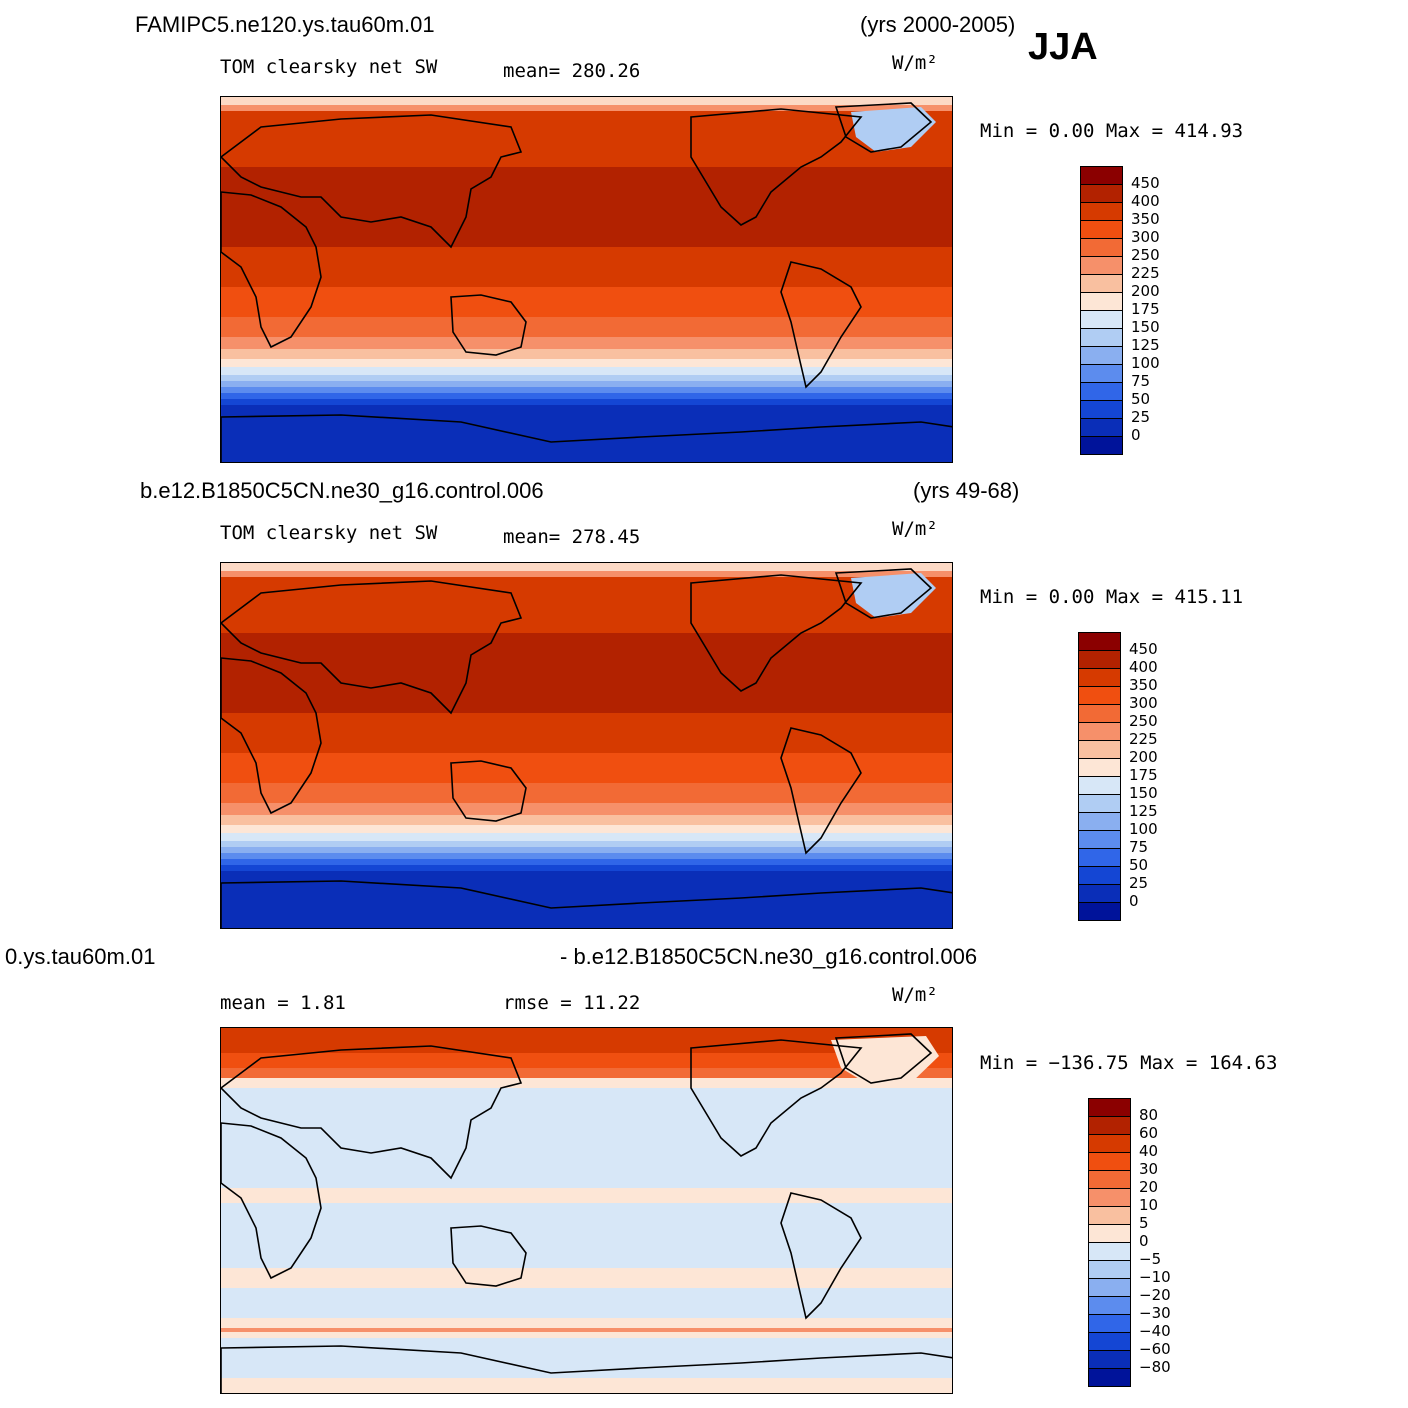  What do you see at coordinates (572, 71) in the screenshot?
I see `panel-1-mean: mean= 280.26` at bounding box center [572, 71].